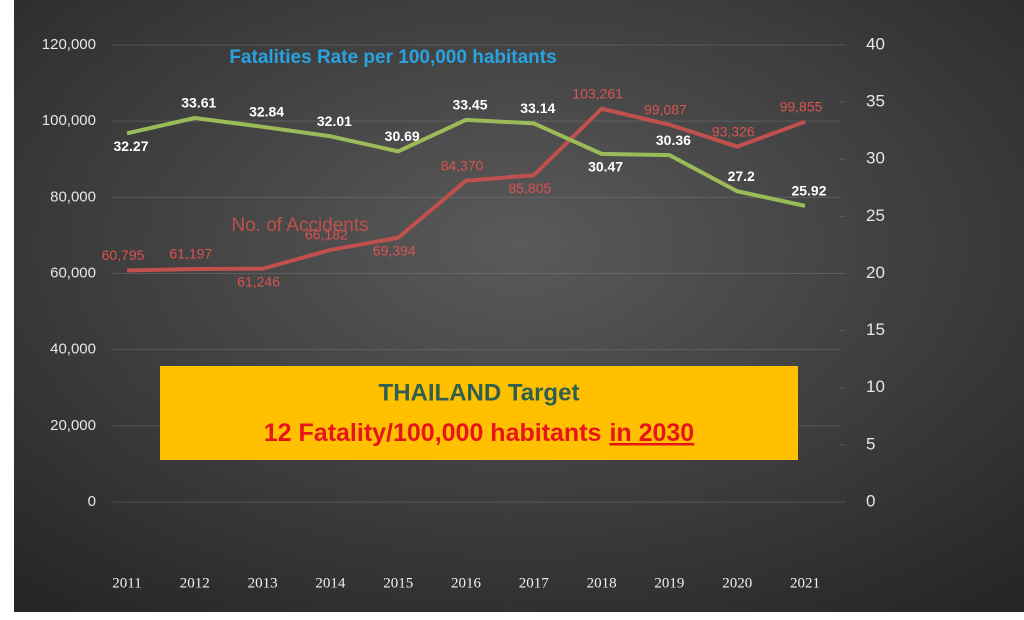  What do you see at coordinates (92, 501) in the screenshot?
I see `y-tick-label: 0` at bounding box center [92, 501].